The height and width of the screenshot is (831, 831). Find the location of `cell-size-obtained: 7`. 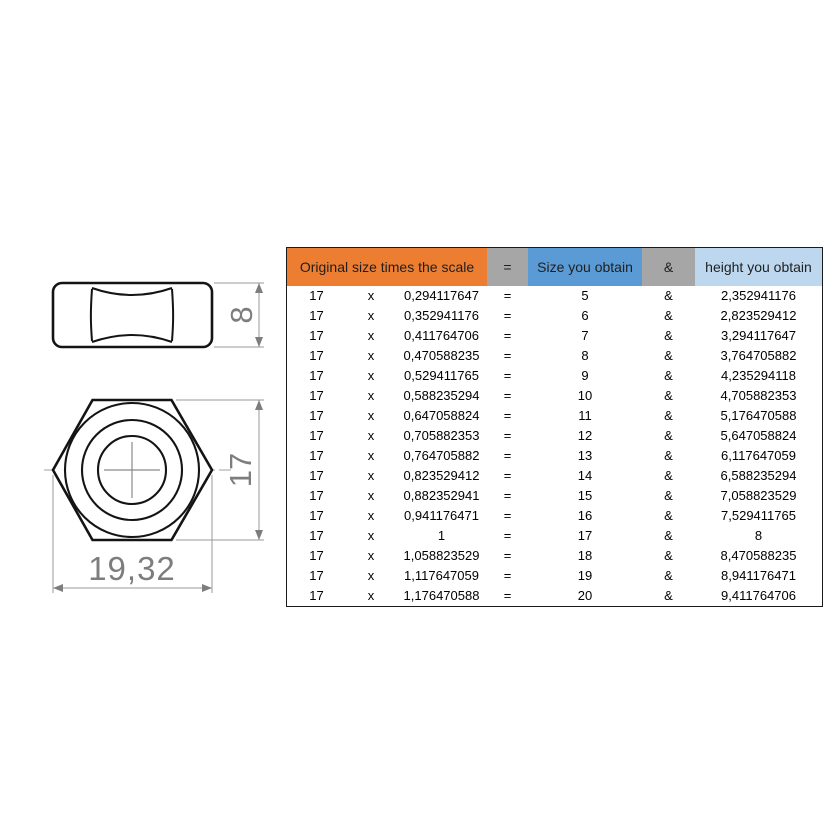

cell-size-obtained: 7 is located at coordinates (585, 335).